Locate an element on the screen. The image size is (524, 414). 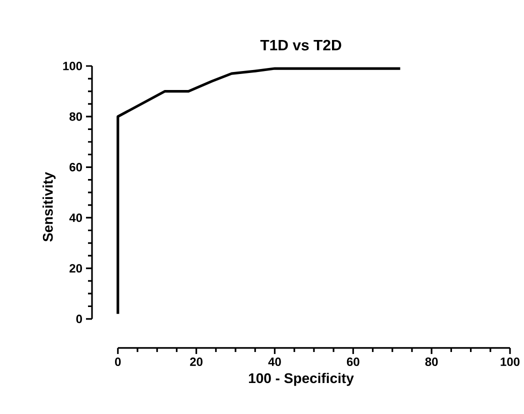
y-tick-label: 80 is located at coordinates (76, 116).